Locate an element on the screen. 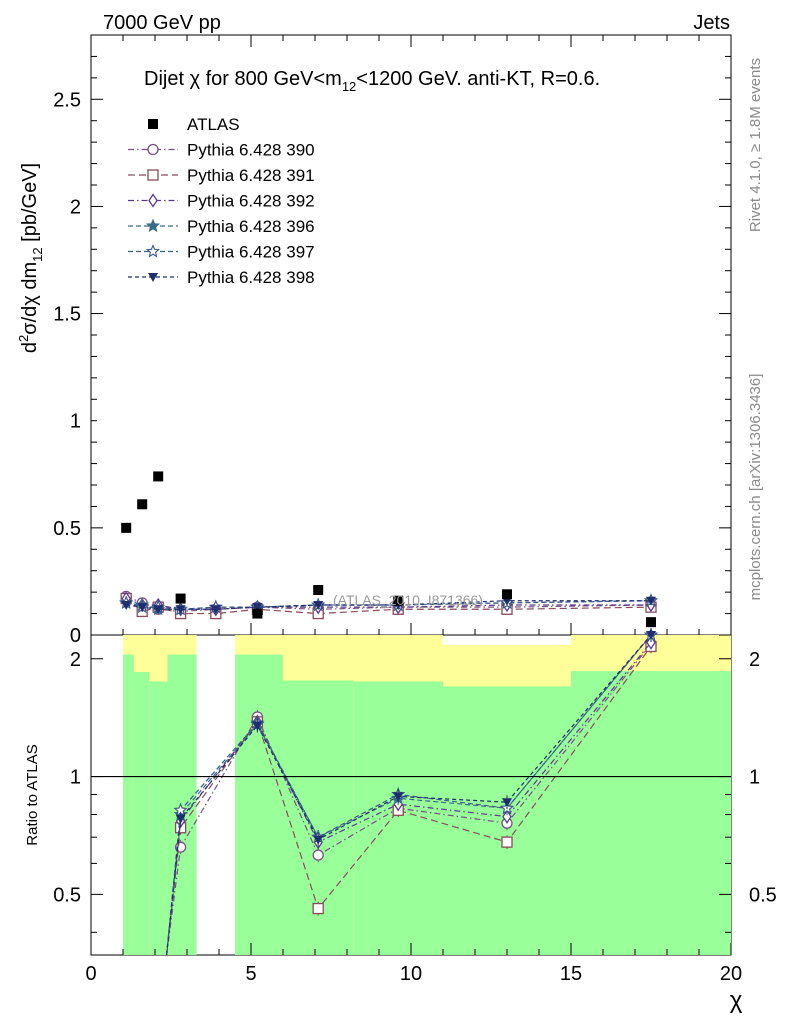 The image size is (786, 1024). ratio-tick-label-left: 1 is located at coordinates (75, 778).